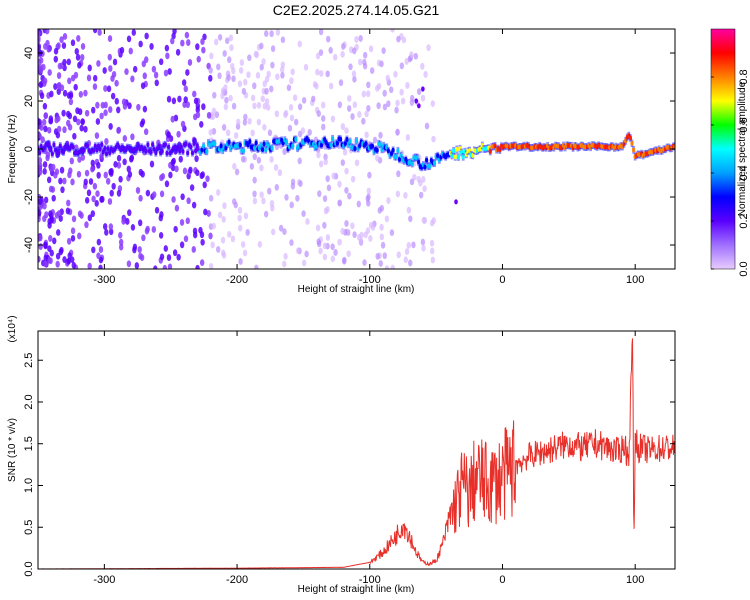 The width and height of the screenshot is (750, 600). Describe the element at coordinates (723, 149) in the screenshot. I see `colorbar-frame` at that location.